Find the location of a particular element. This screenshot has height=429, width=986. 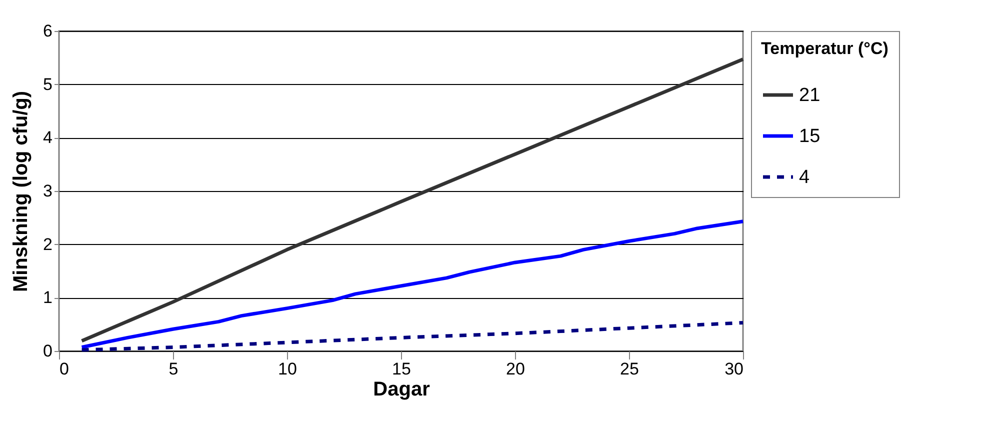

legend-title: Temperatur (°C) is located at coordinates (824, 48).